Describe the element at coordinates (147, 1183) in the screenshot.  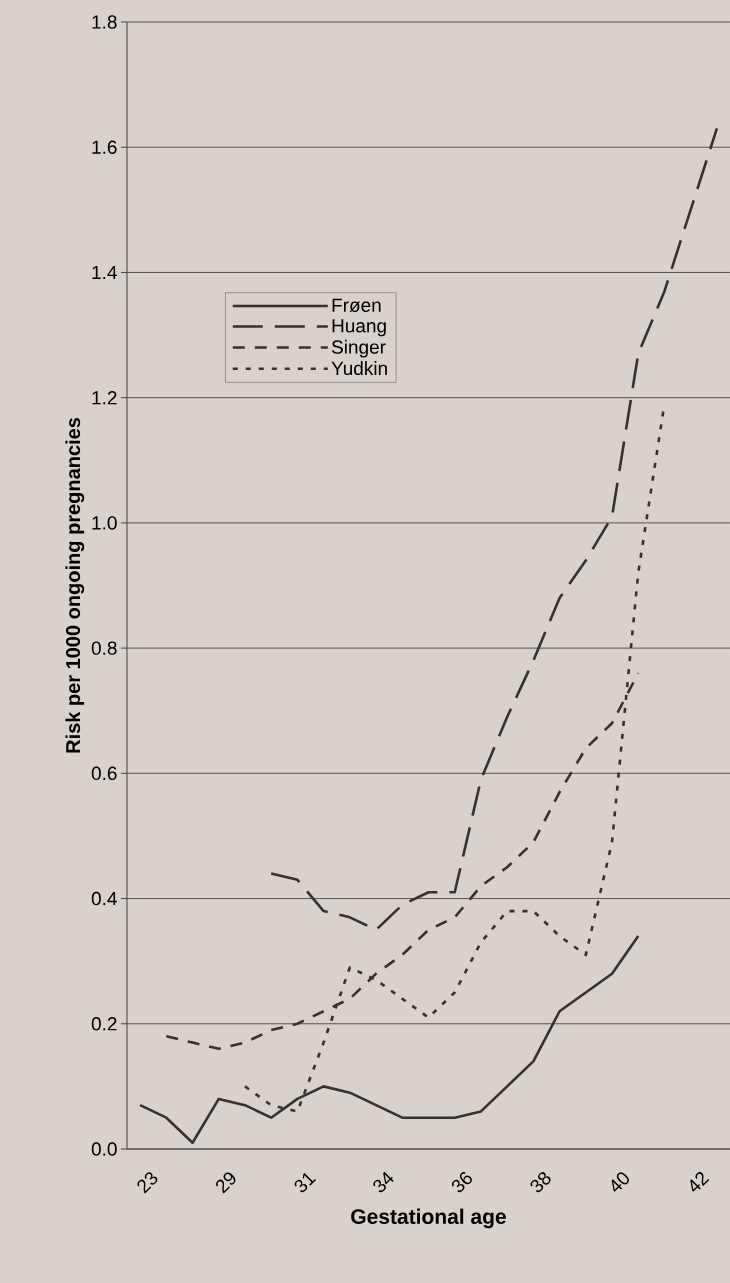
I see `x-tick-label: 23` at that location.